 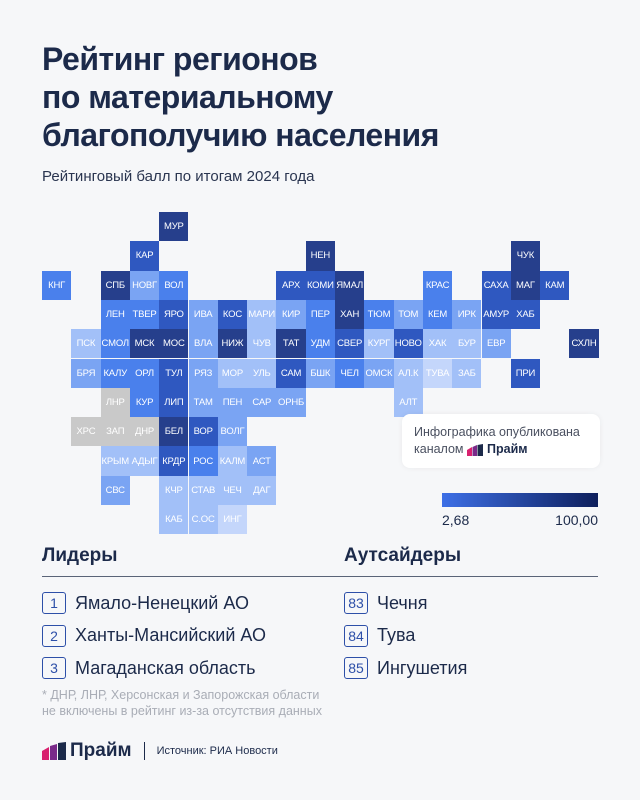 What do you see at coordinates (408, 314) in the screenshot?
I see `region-tile: ТОМ` at bounding box center [408, 314].